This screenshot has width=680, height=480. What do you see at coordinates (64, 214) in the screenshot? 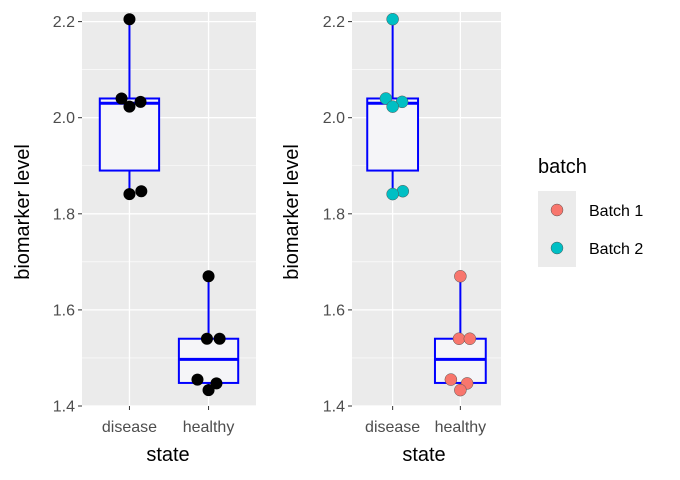
I see `panel-left-ytick-label: 1.8` at bounding box center [64, 214].